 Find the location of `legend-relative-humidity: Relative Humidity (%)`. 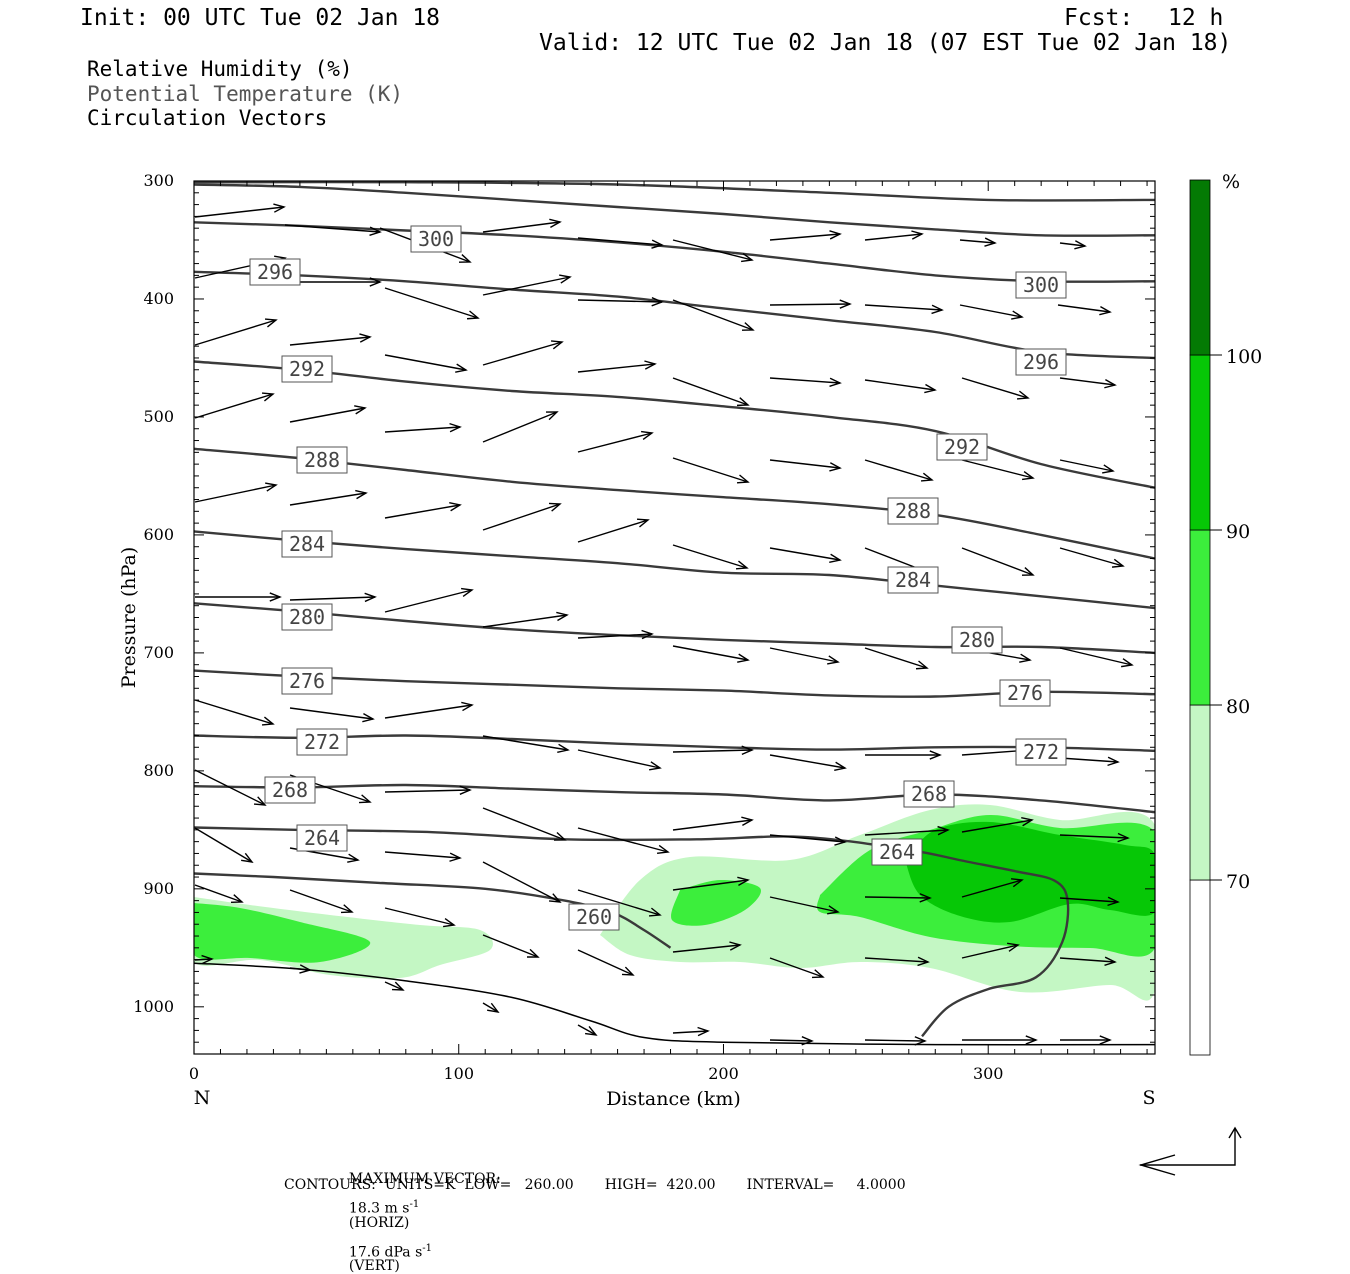

legend-relative-humidity: Relative Humidity (%) is located at coordinates (220, 69).